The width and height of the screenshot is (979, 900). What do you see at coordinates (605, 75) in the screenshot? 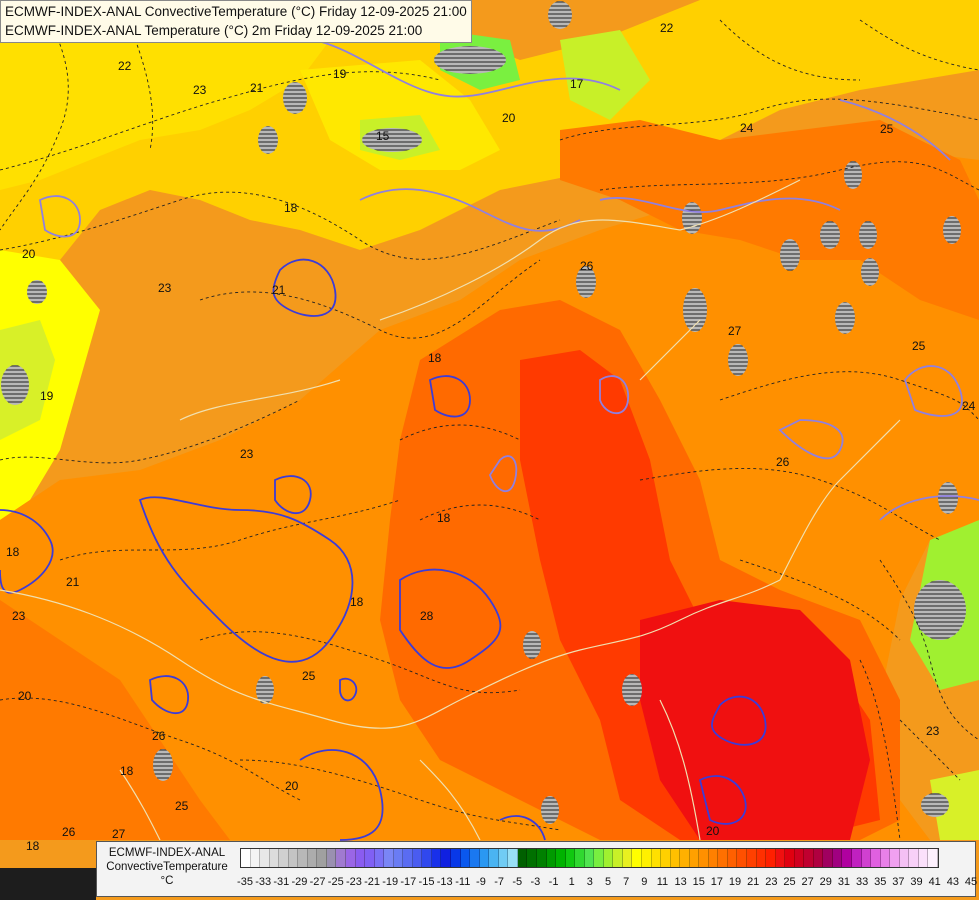
I see `region-green-north2` at bounding box center [605, 75].